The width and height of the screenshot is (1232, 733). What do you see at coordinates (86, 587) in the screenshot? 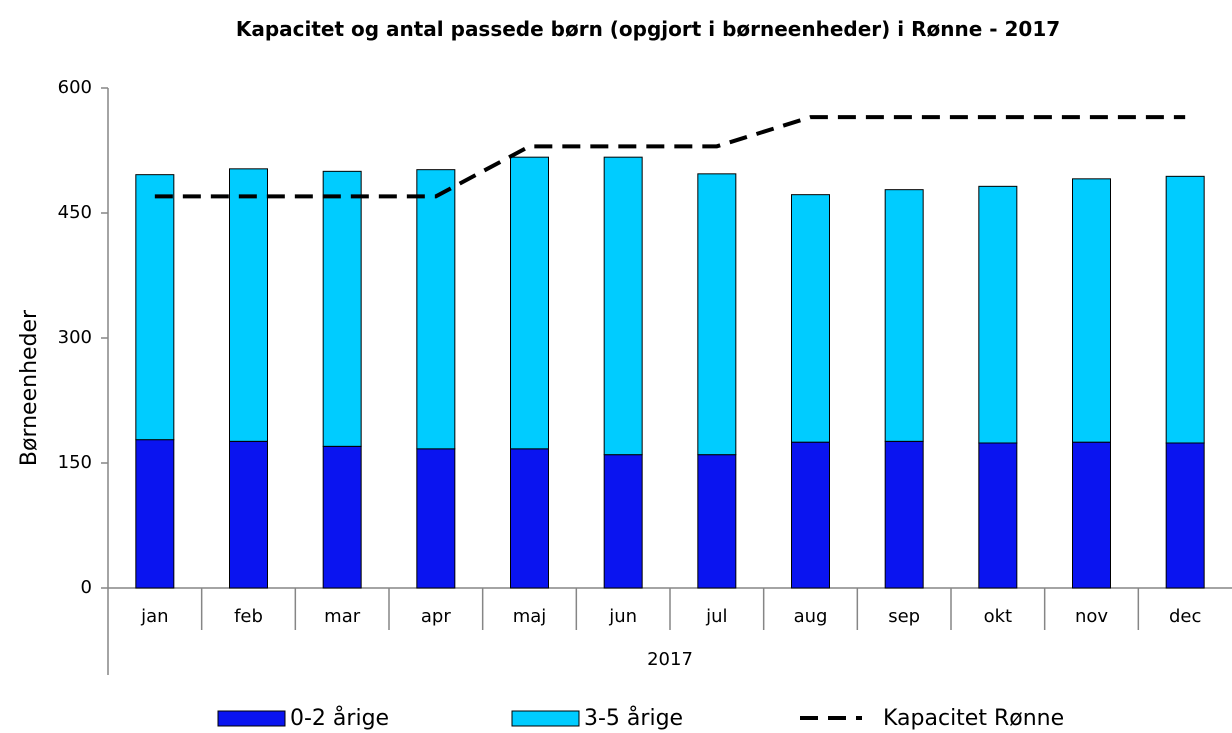
I see `y-tick-label: 0` at bounding box center [86, 587].